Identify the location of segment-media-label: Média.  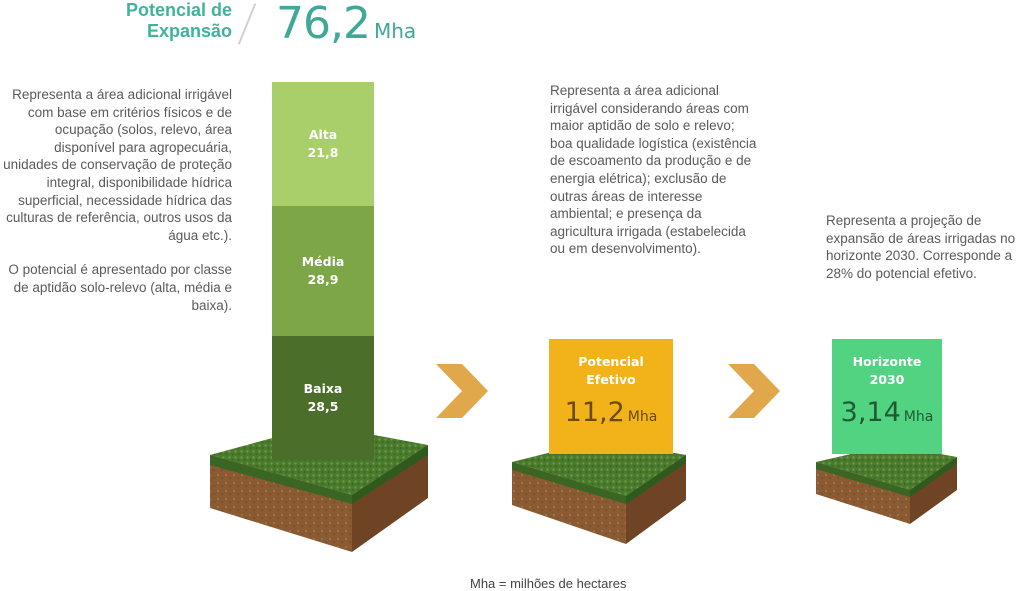
(323, 261).